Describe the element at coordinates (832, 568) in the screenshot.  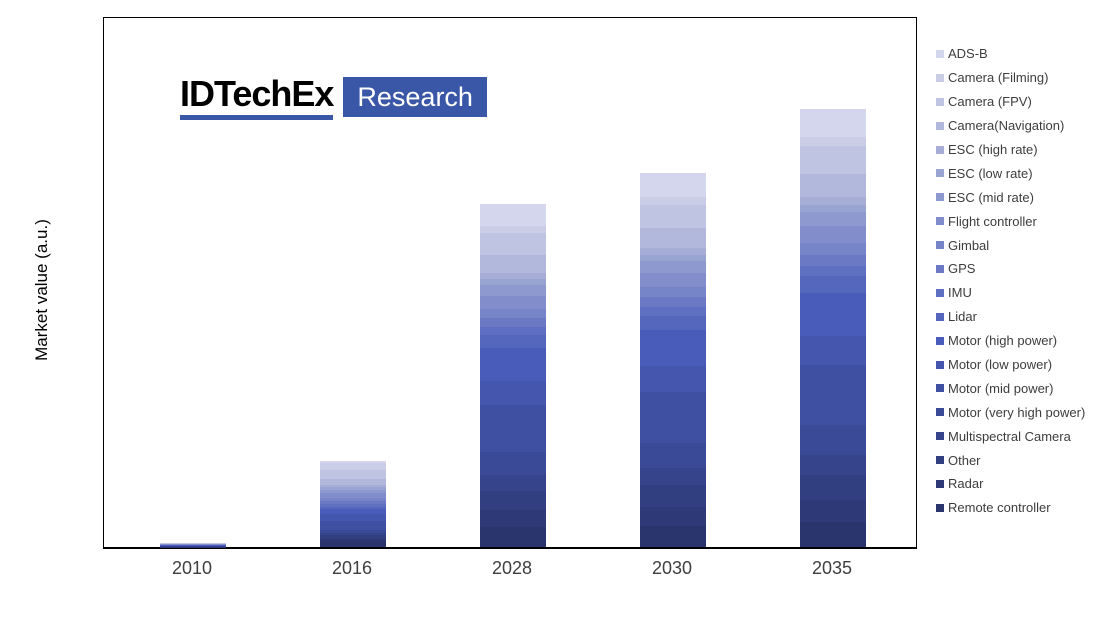
I see `x-tick-label: 2035` at that location.